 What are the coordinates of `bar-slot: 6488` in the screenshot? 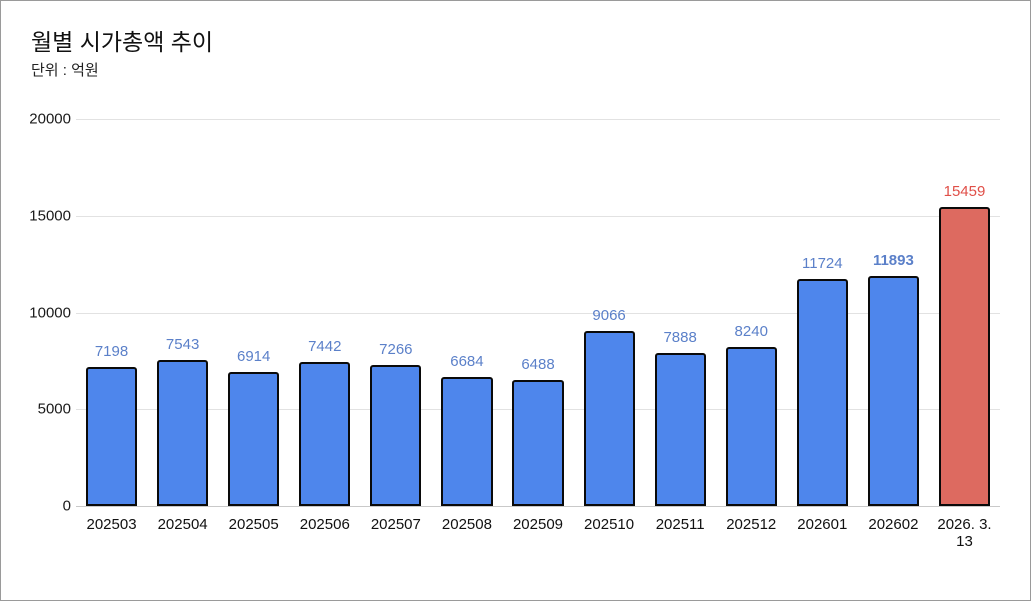 It's located at (537, 312).